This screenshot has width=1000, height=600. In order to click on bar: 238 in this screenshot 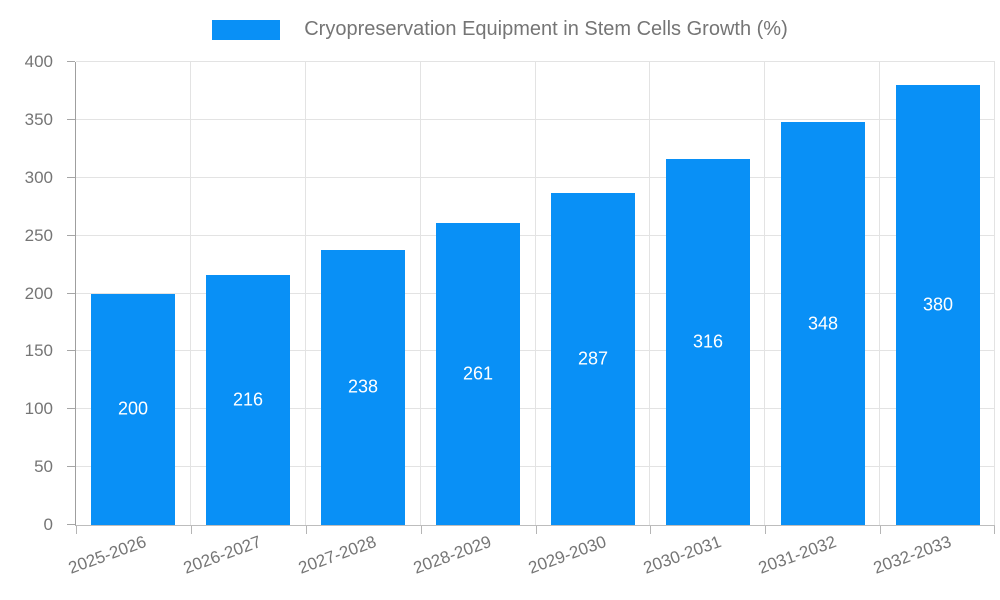, I will do `click(363, 387)`.